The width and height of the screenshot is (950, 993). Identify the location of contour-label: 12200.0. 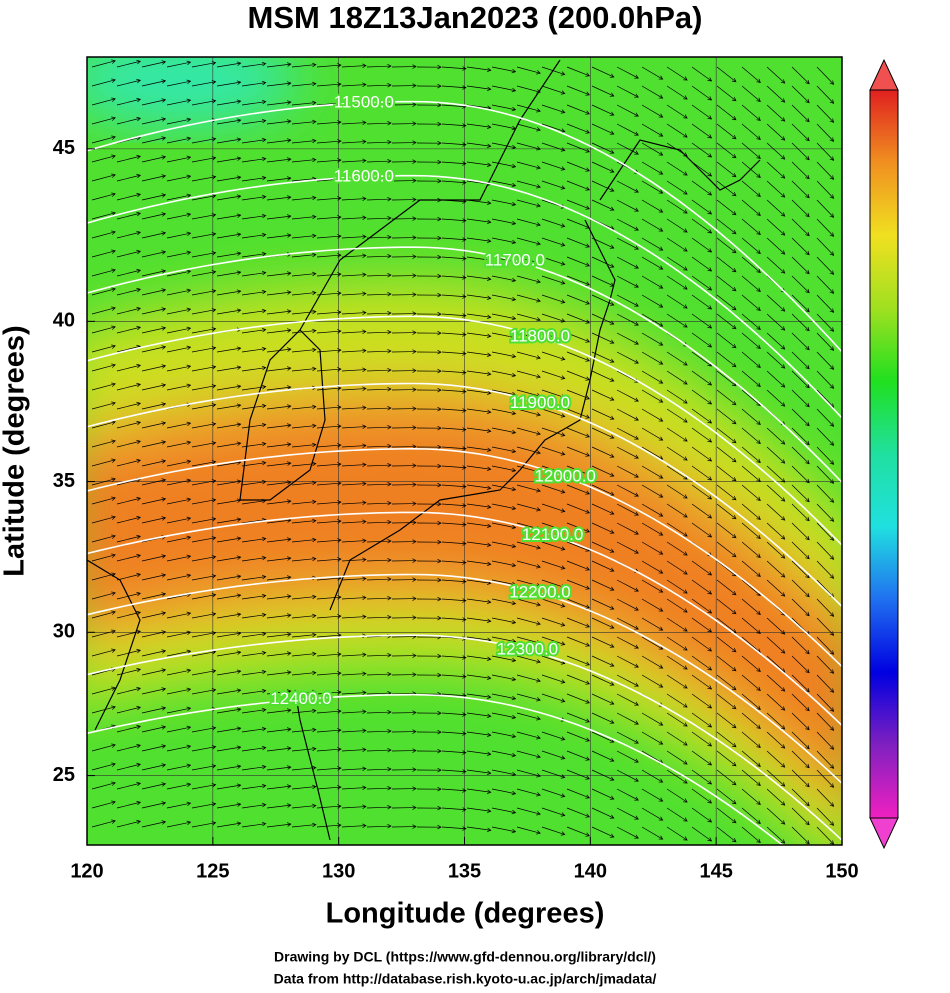
(539, 592).